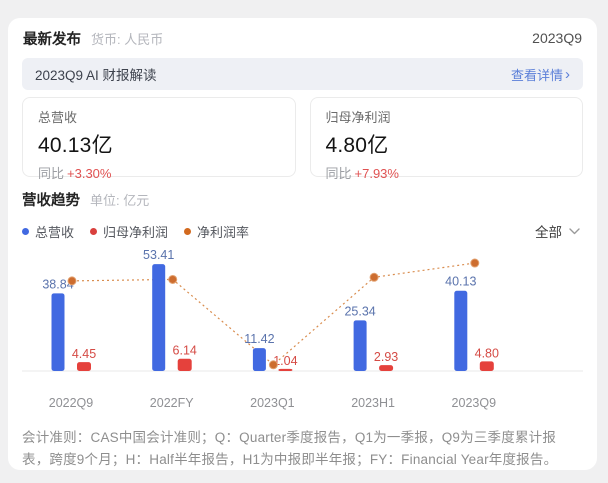 This screenshot has width=608, height=483. I want to click on legend-item-2: 净利润率, so click(216, 231).